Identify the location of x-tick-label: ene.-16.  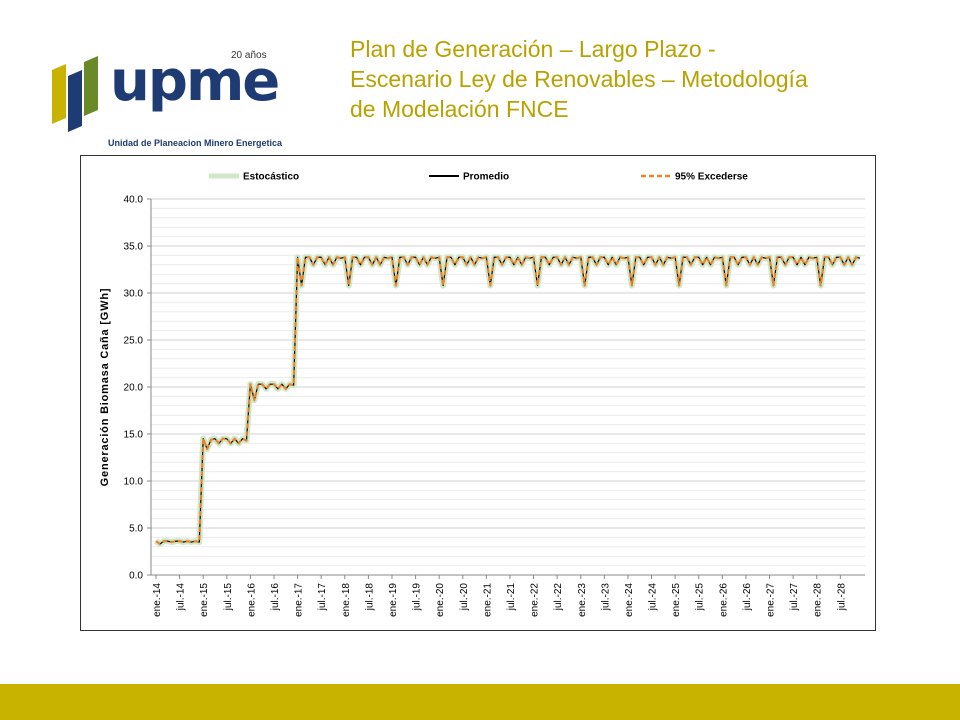
(251, 600).